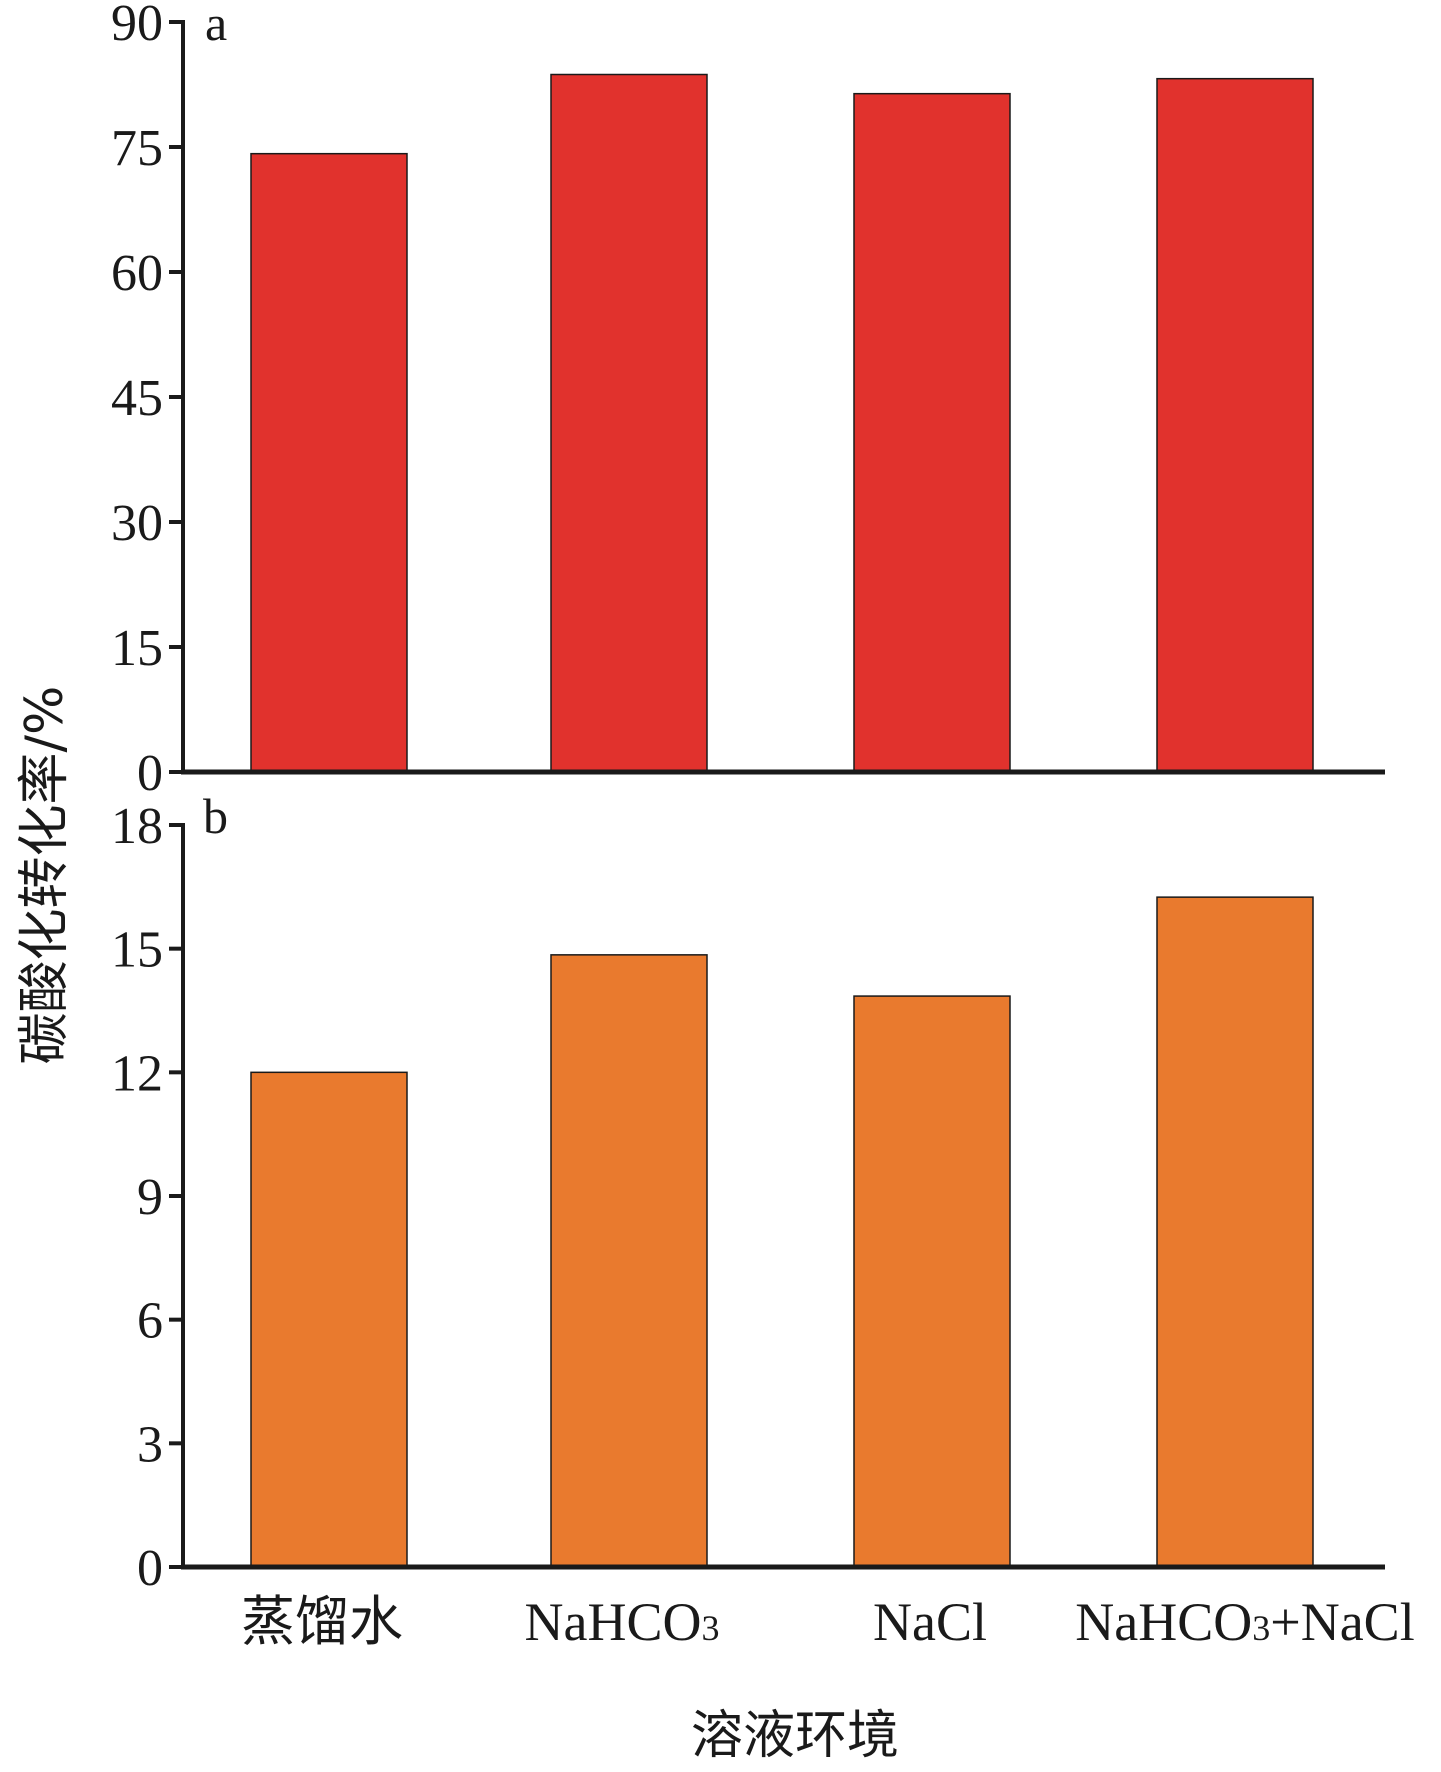 Image resolution: width=1441 pixels, height=1772 pixels. I want to click on y-tick-label-panel-b-18: 18, so click(137, 826).